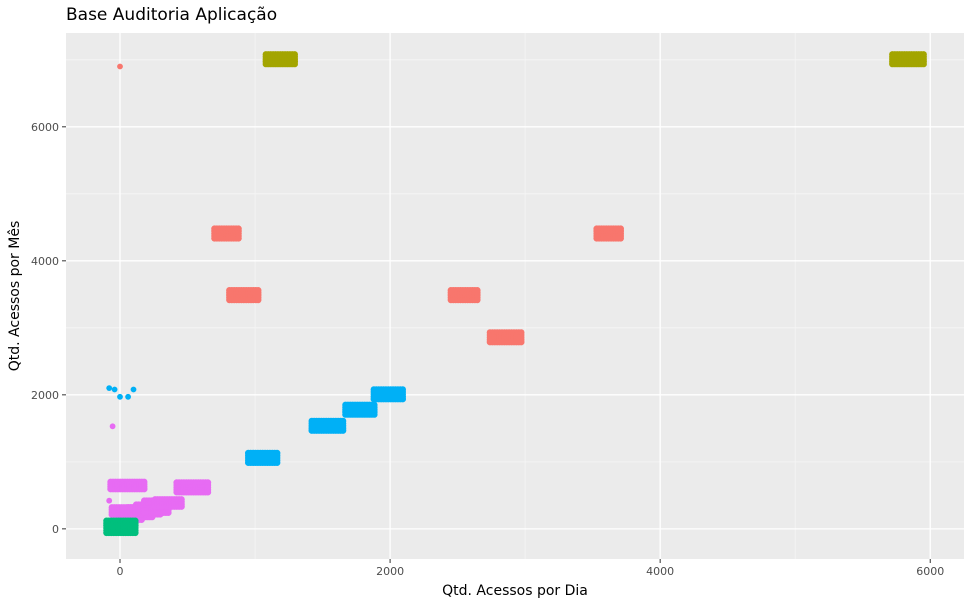  I want to click on x-axis-title: Qtd. Acessos por Dia, so click(515, 591).